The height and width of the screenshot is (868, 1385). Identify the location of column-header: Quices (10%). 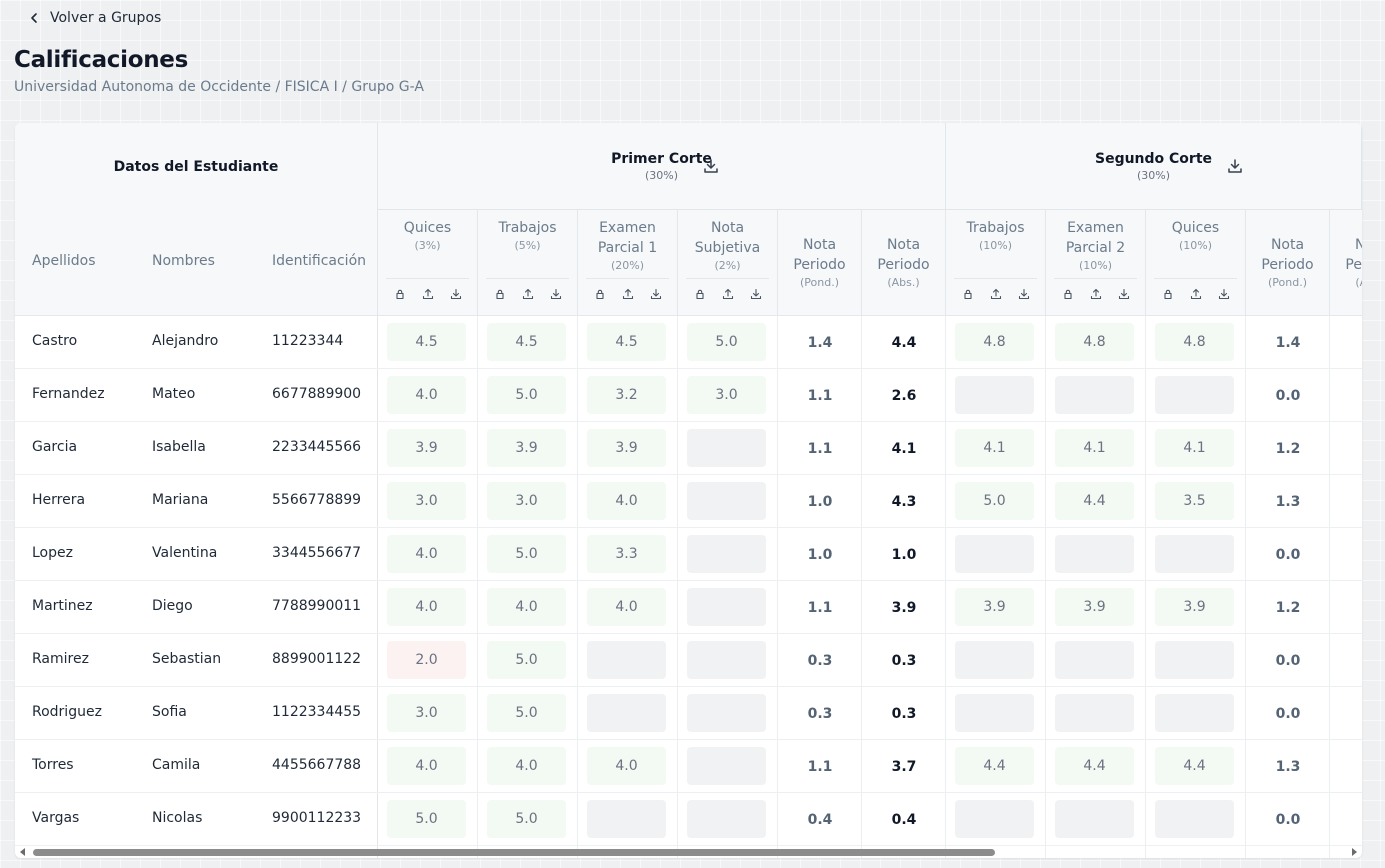
(1196, 263).